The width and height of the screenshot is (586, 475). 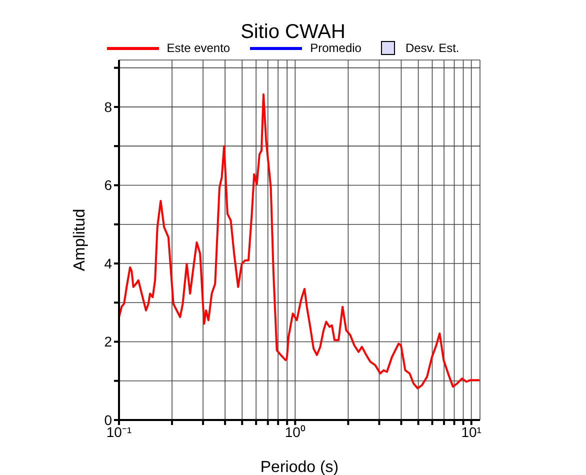 I want to click on y-tick-label: 0, so click(x=108, y=420).